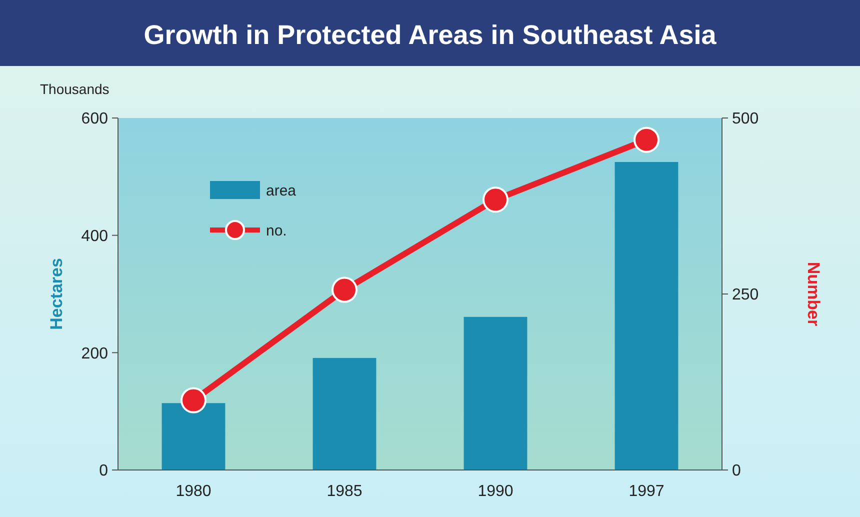 The width and height of the screenshot is (860, 517). Describe the element at coordinates (736, 471) in the screenshot. I see `y2-tick-label: 0` at that location.